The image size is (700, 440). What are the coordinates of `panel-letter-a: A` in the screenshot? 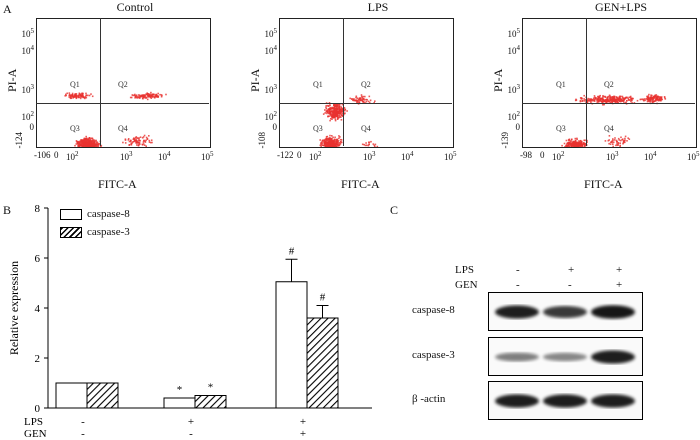 It's located at (7, 9).